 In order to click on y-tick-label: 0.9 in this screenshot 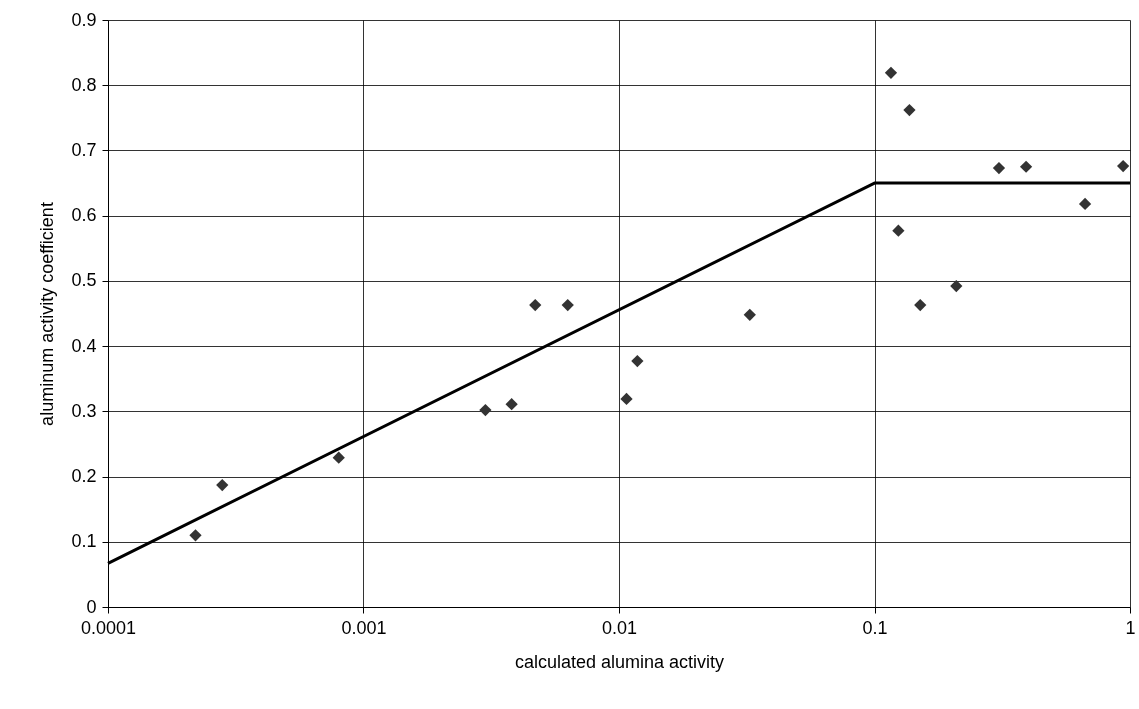, I will do `click(84, 19)`.